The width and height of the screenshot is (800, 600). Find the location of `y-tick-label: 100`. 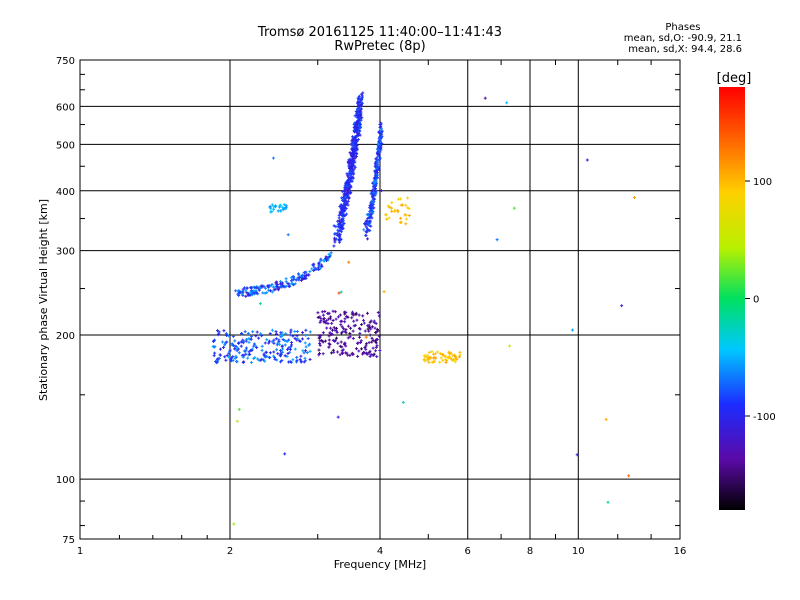

y-tick-label: 100 is located at coordinates (65, 480).